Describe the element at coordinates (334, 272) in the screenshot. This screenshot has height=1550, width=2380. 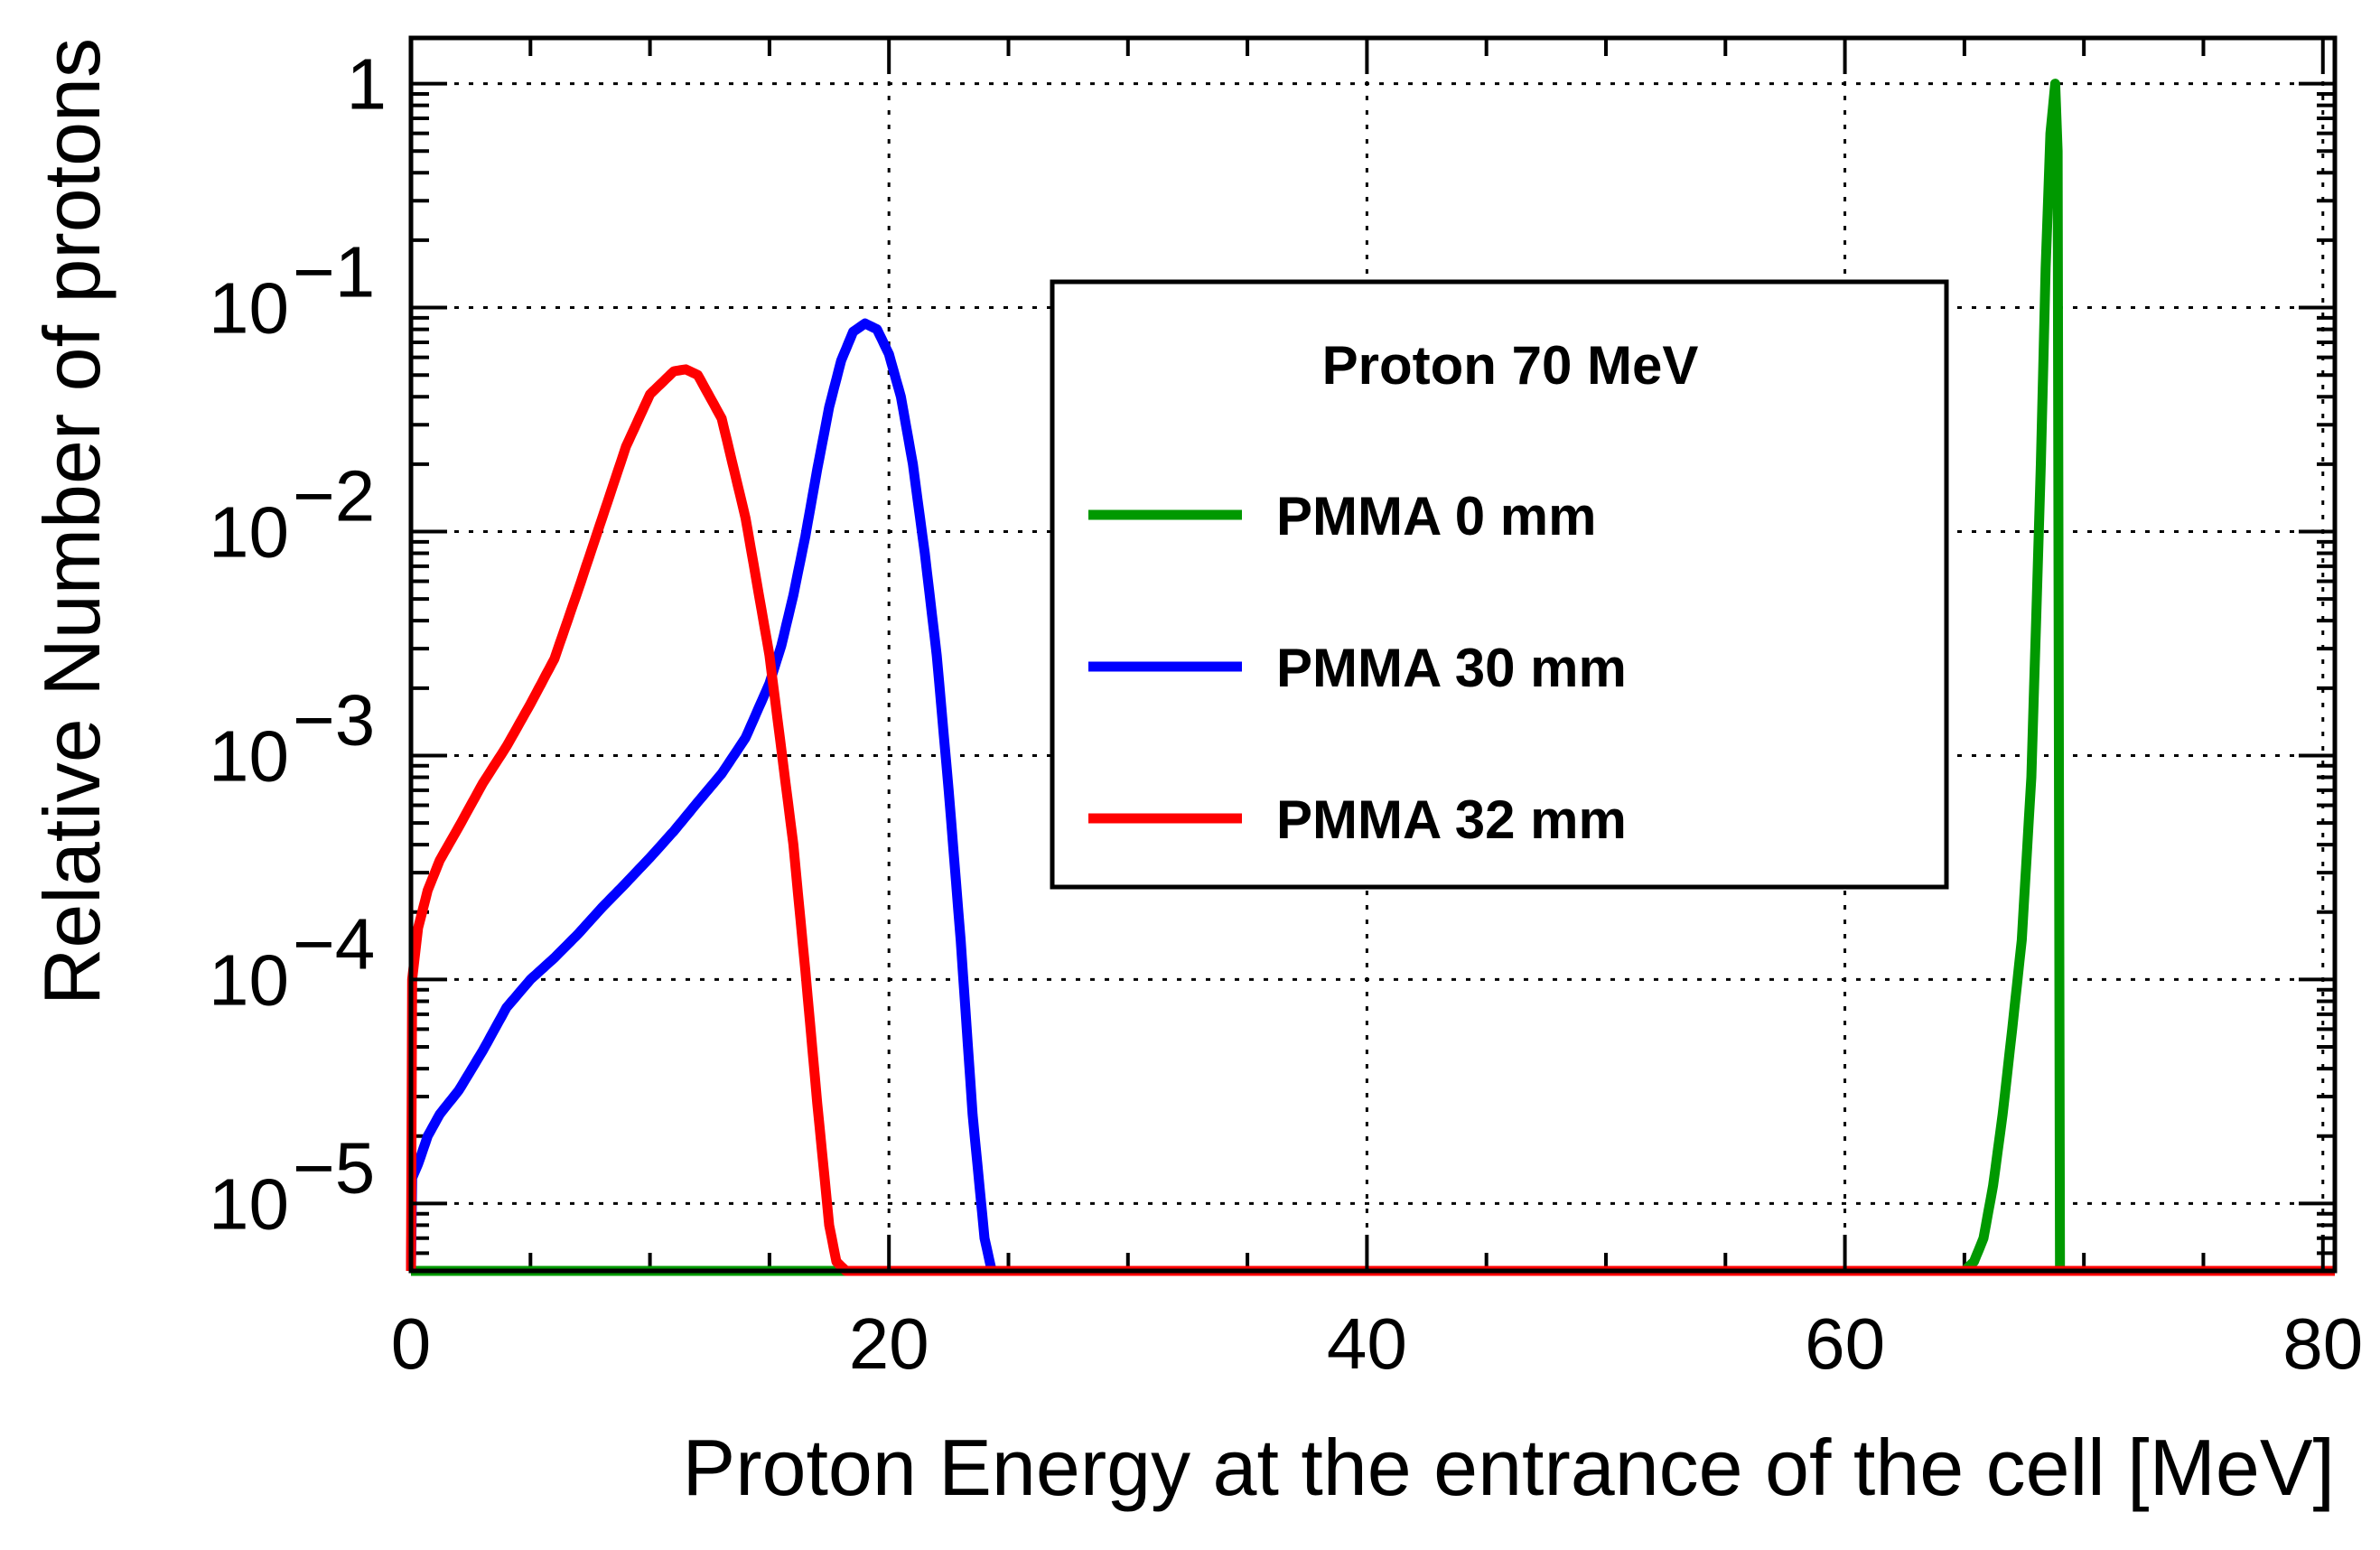
I see `y-tick-label-exponent: −1` at that location.